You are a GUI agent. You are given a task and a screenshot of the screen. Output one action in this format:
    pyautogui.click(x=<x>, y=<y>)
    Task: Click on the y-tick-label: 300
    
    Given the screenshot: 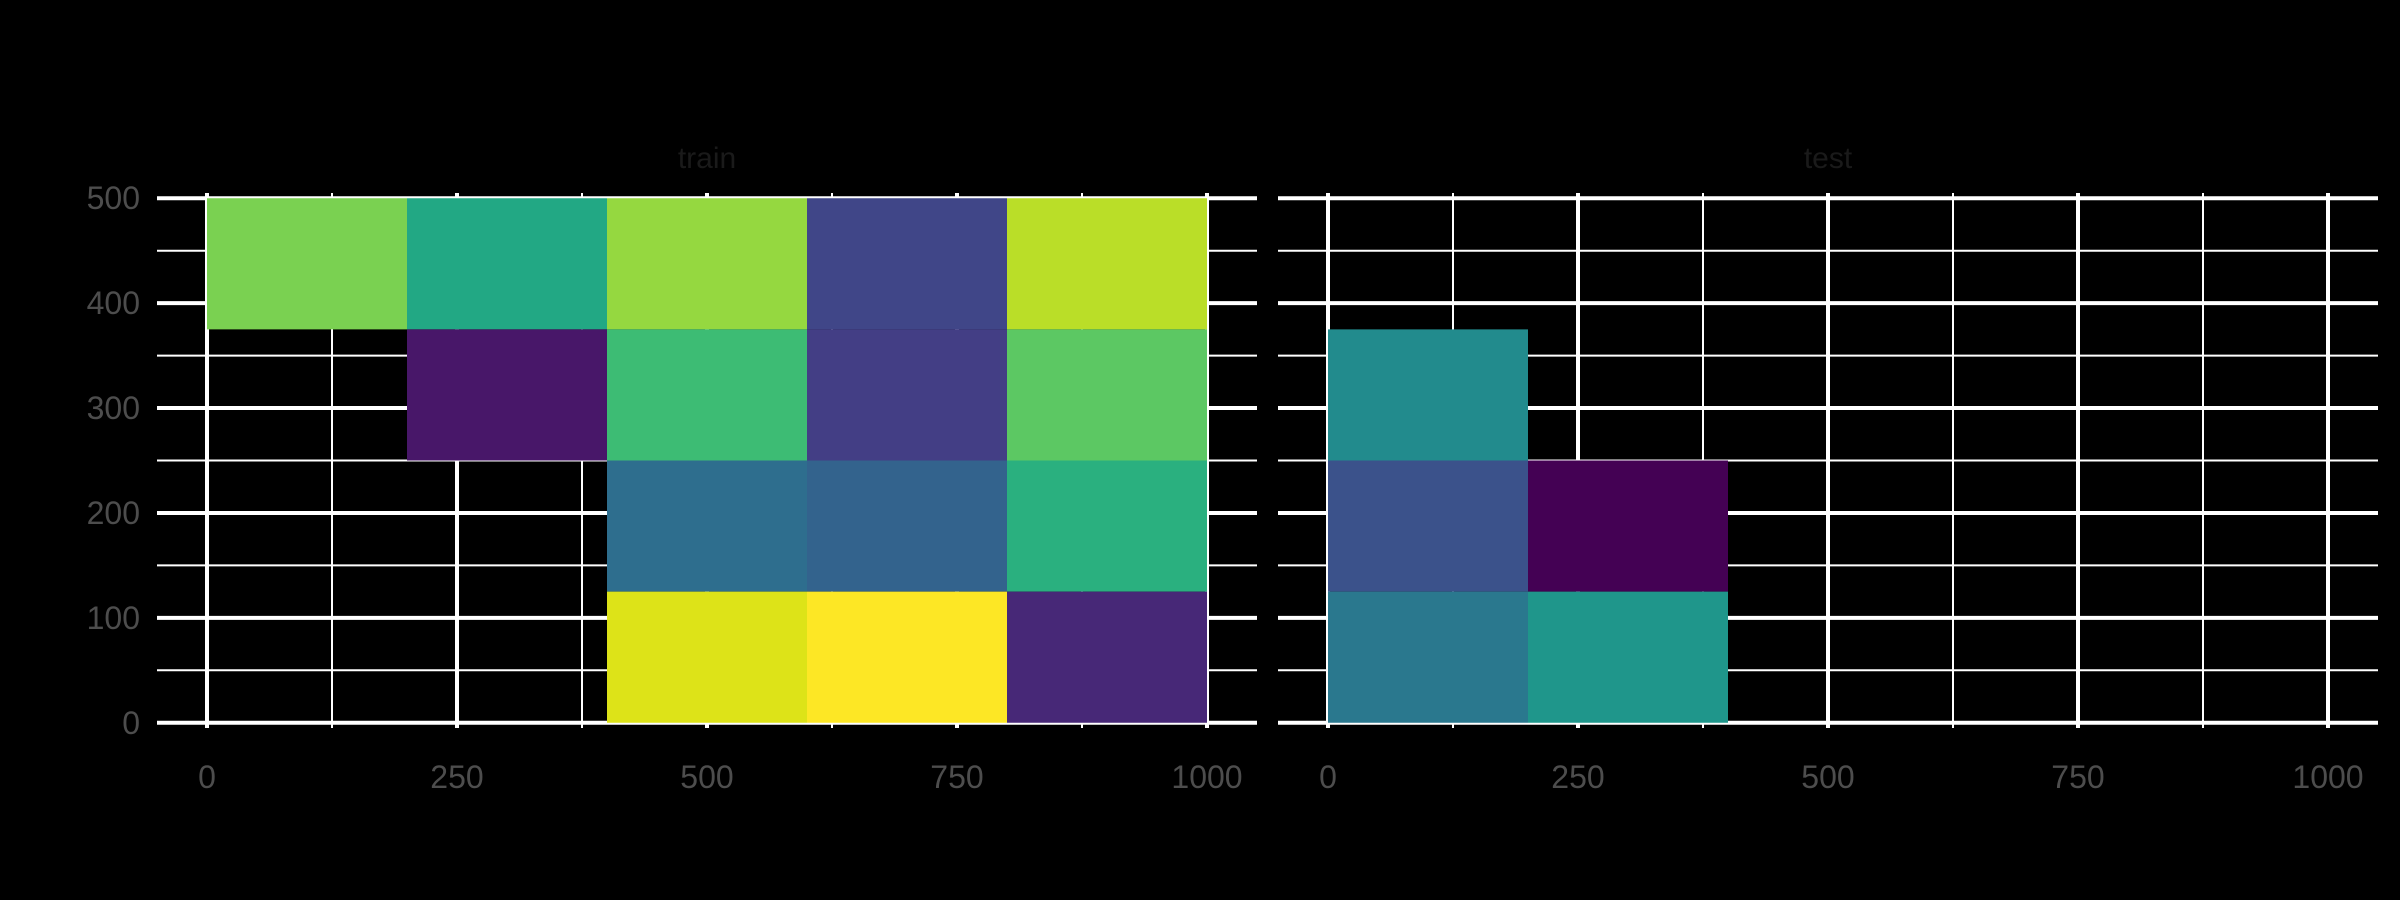 What is the action you would take?
    pyautogui.click(x=113, y=408)
    